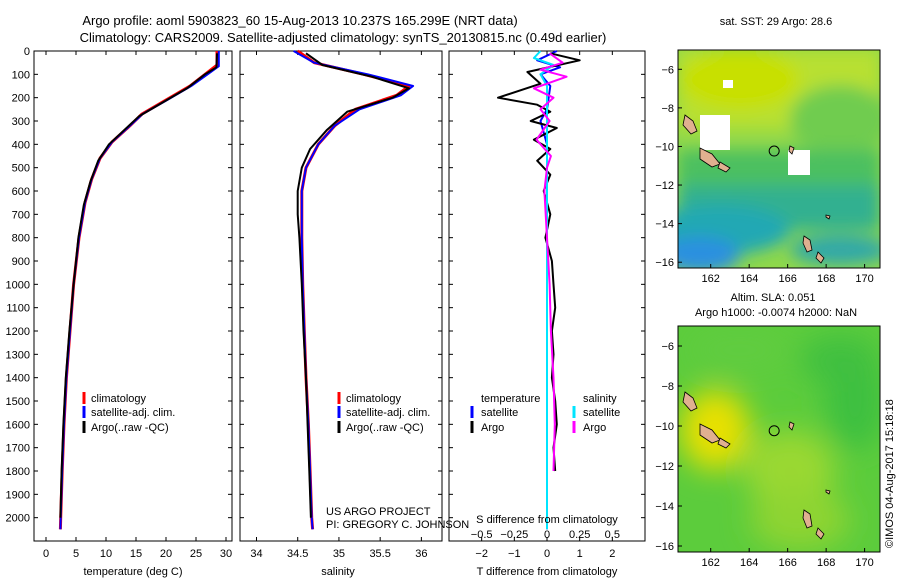 Image resolution: width=900 pixels, height=580 pixels. I want to click on s-xtick-label: −0.5, so click(482, 535).